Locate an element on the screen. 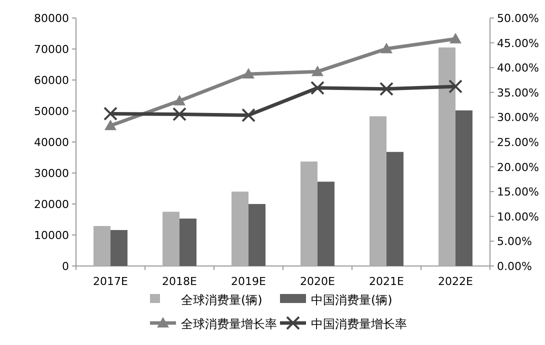 The width and height of the screenshot is (545, 345). y-tick-label: 40000 is located at coordinates (51, 142).